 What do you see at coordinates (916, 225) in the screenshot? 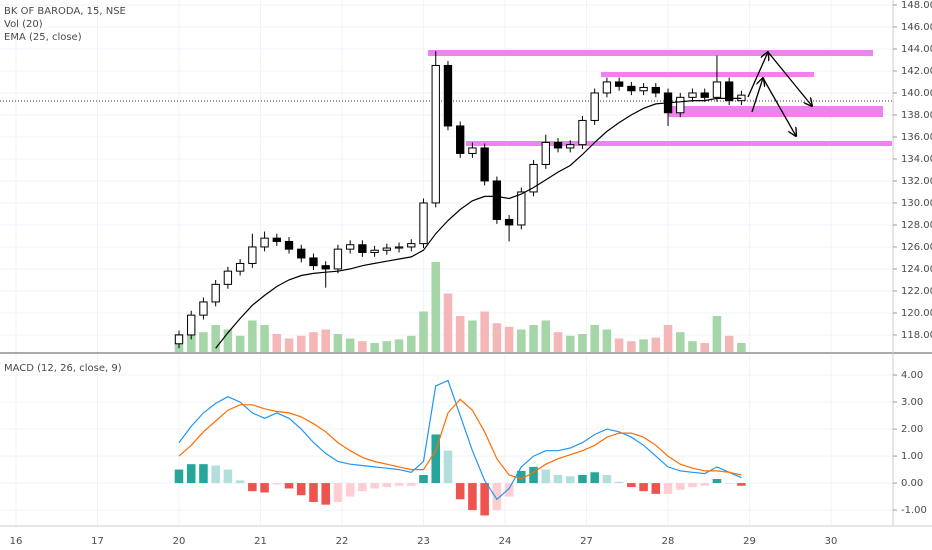
I see `y-tick-label: 128.00` at bounding box center [916, 225].